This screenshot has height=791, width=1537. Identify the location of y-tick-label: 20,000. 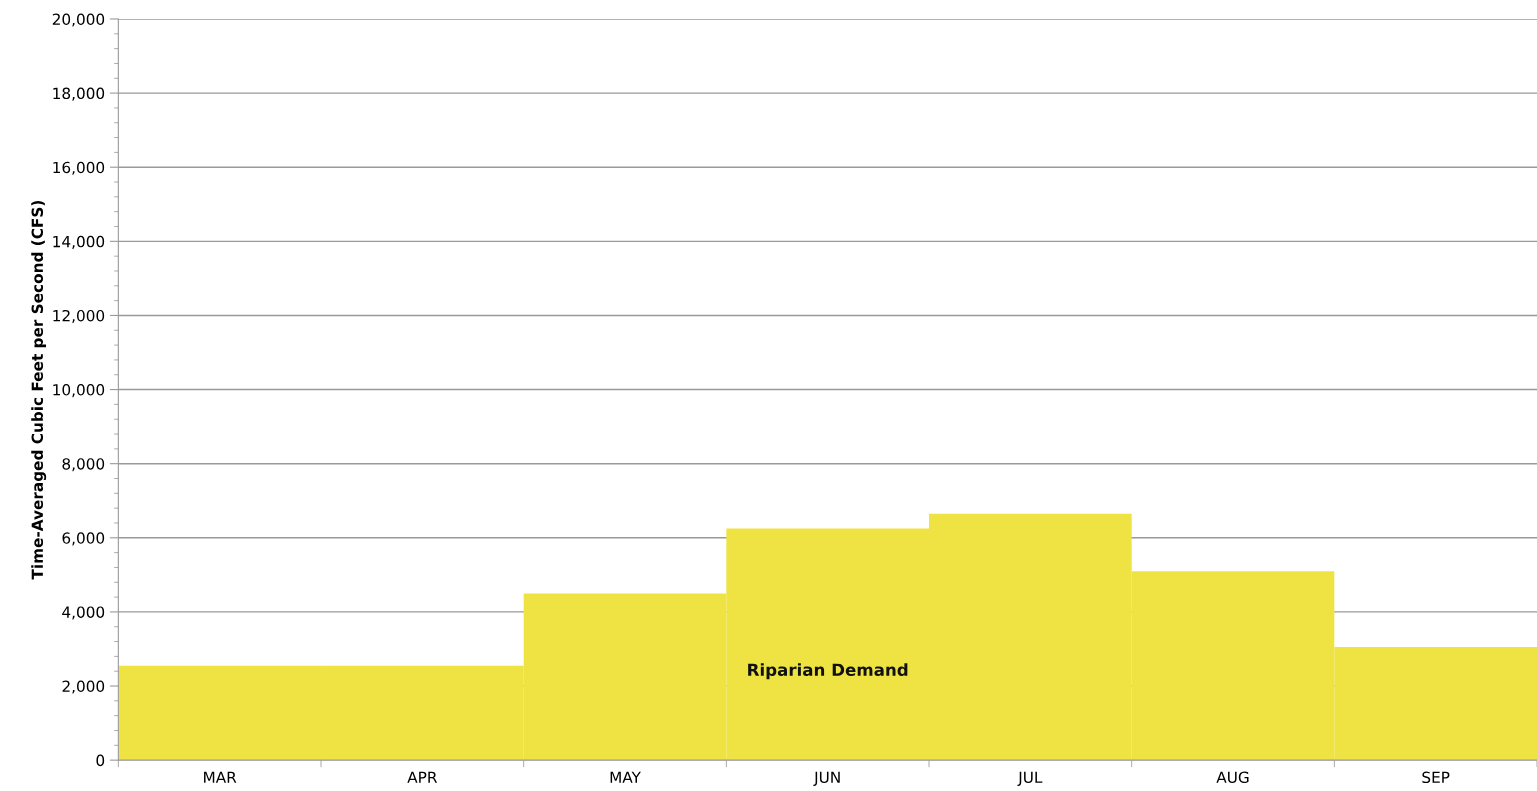
(78, 20).